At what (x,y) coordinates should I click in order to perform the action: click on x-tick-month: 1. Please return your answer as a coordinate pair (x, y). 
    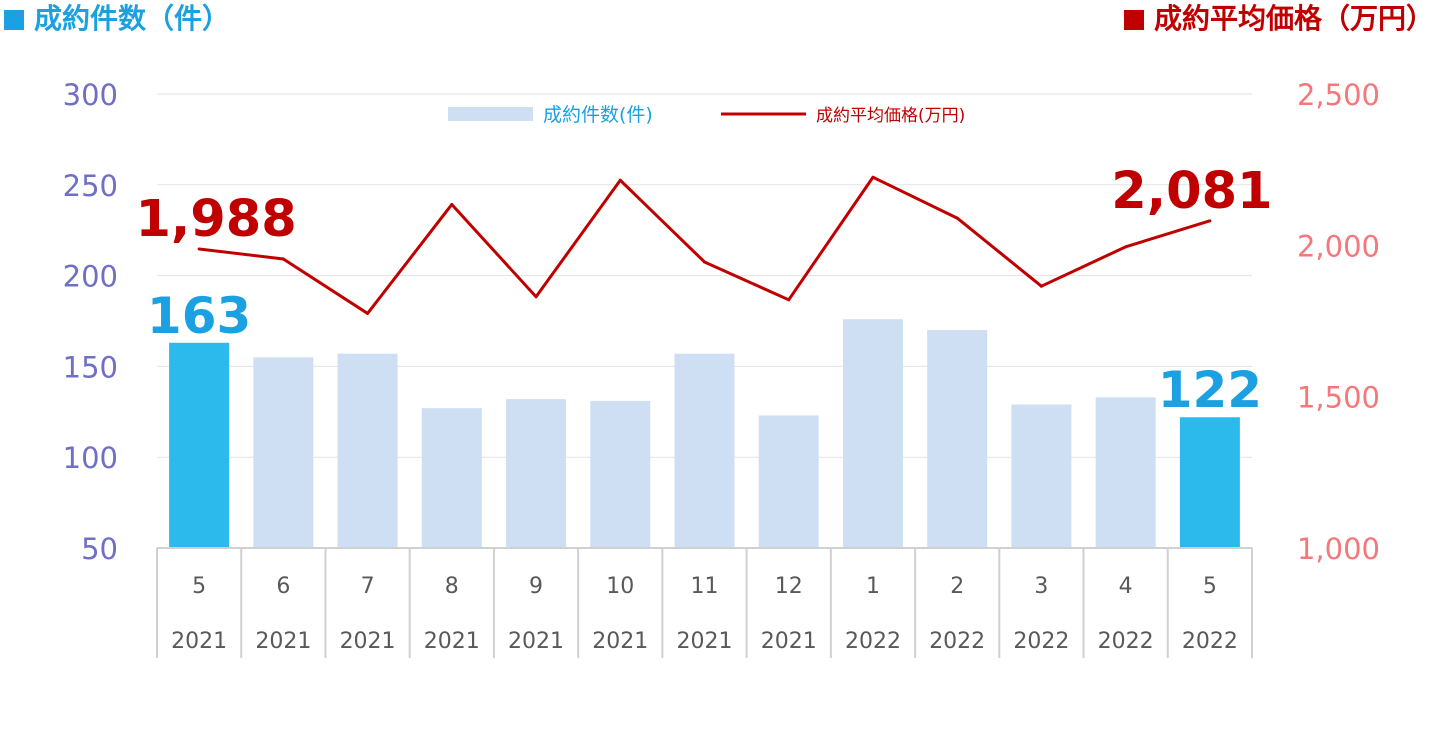
    Looking at the image, I should click on (873, 586).